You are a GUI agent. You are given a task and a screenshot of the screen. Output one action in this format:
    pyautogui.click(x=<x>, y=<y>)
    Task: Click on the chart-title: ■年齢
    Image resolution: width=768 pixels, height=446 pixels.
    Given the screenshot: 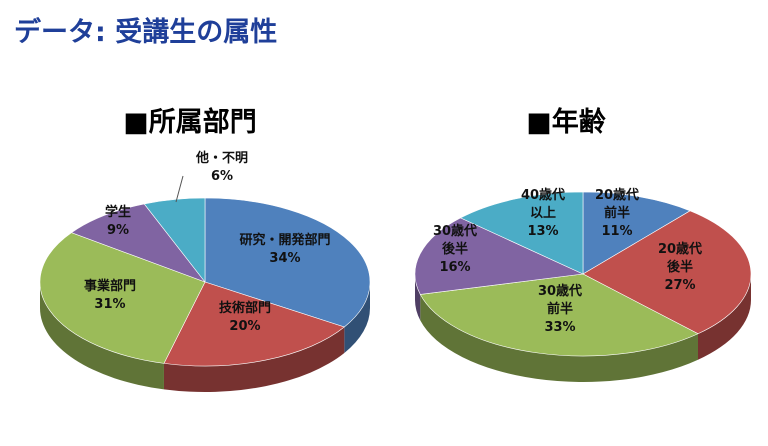 What is the action you would take?
    pyautogui.click(x=566, y=122)
    